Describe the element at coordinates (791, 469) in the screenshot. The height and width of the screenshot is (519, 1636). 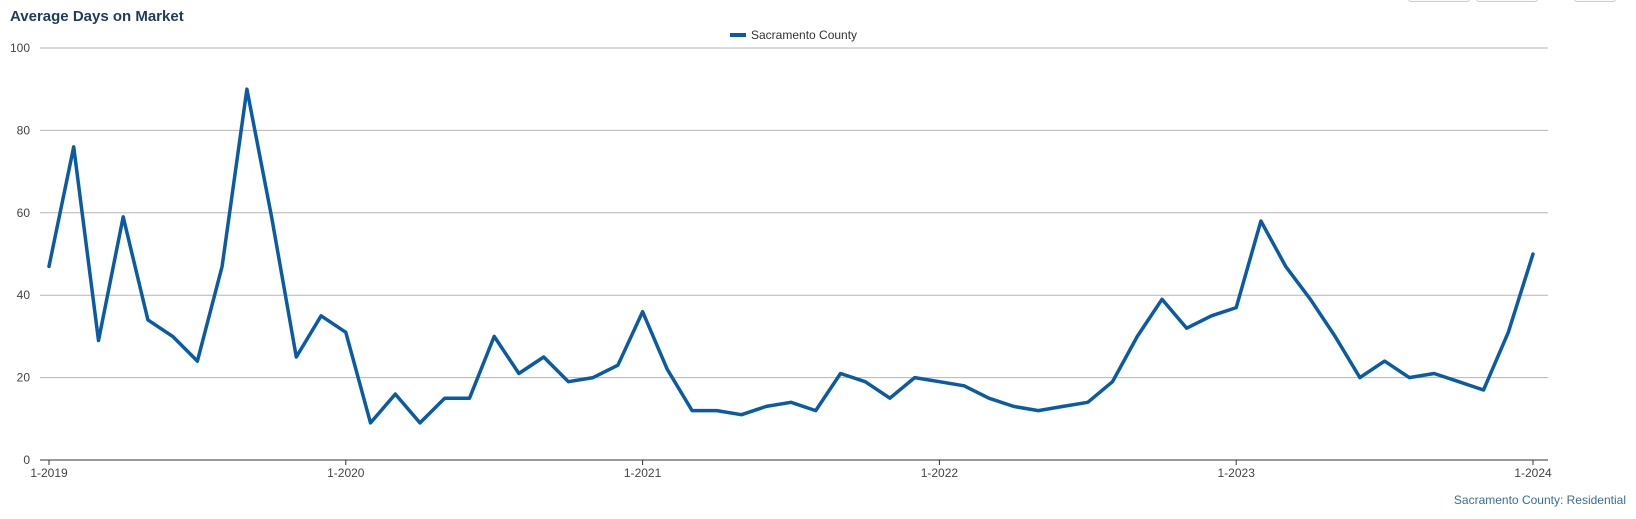
I see `x-axis: 1-2019 1-2020 1-2021 1-2022 1-2023 1-2024` at that location.